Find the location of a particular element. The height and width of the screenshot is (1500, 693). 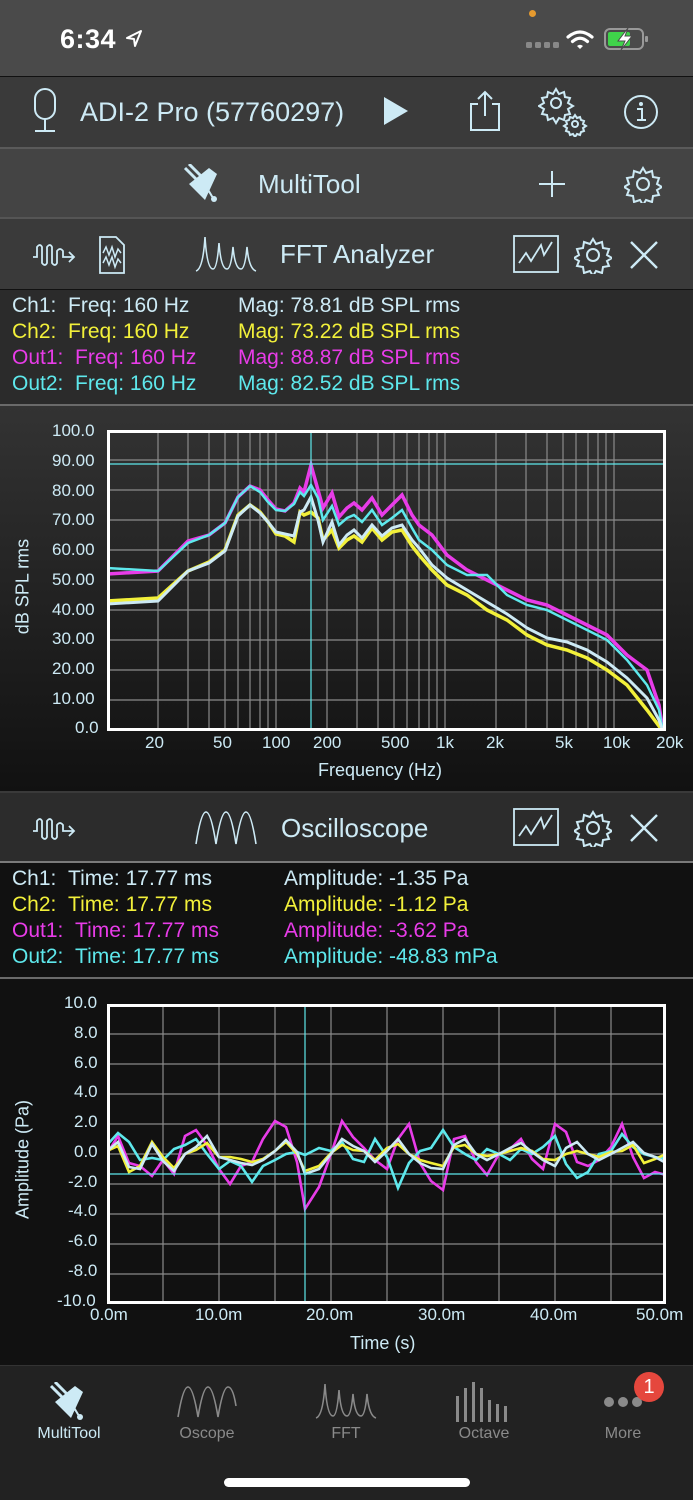

y-tick: 2.0 is located at coordinates (86, 1121).